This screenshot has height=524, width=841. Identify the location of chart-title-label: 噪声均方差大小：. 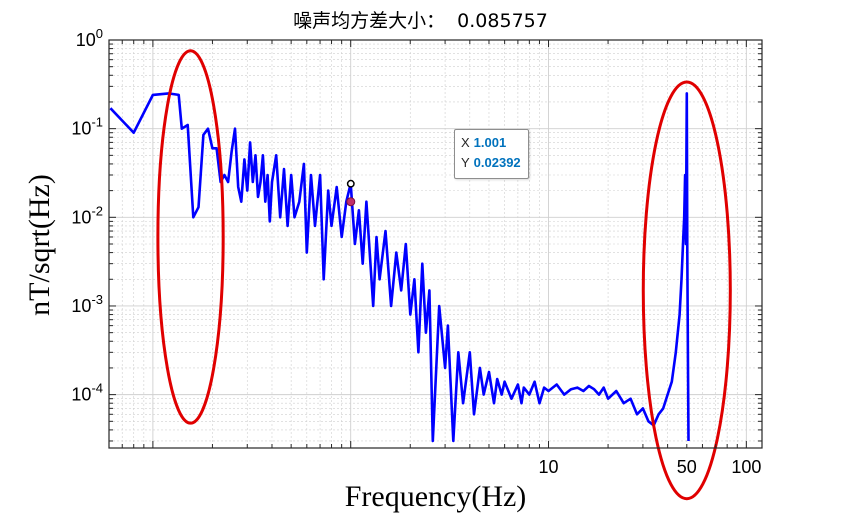
(369, 21).